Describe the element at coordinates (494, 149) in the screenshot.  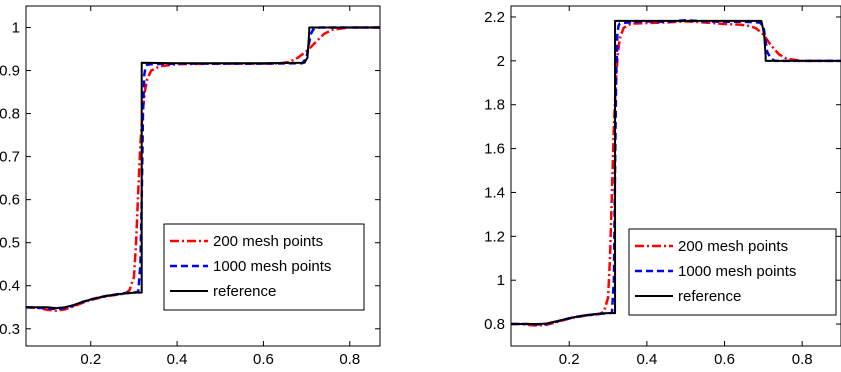
I see `y-tick-label: 1.6` at that location.